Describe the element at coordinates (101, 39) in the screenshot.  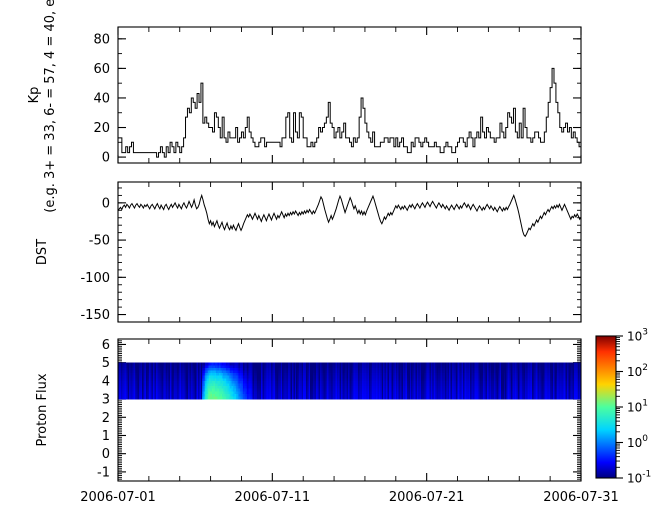
I see `kp-tick-label: 80` at that location.